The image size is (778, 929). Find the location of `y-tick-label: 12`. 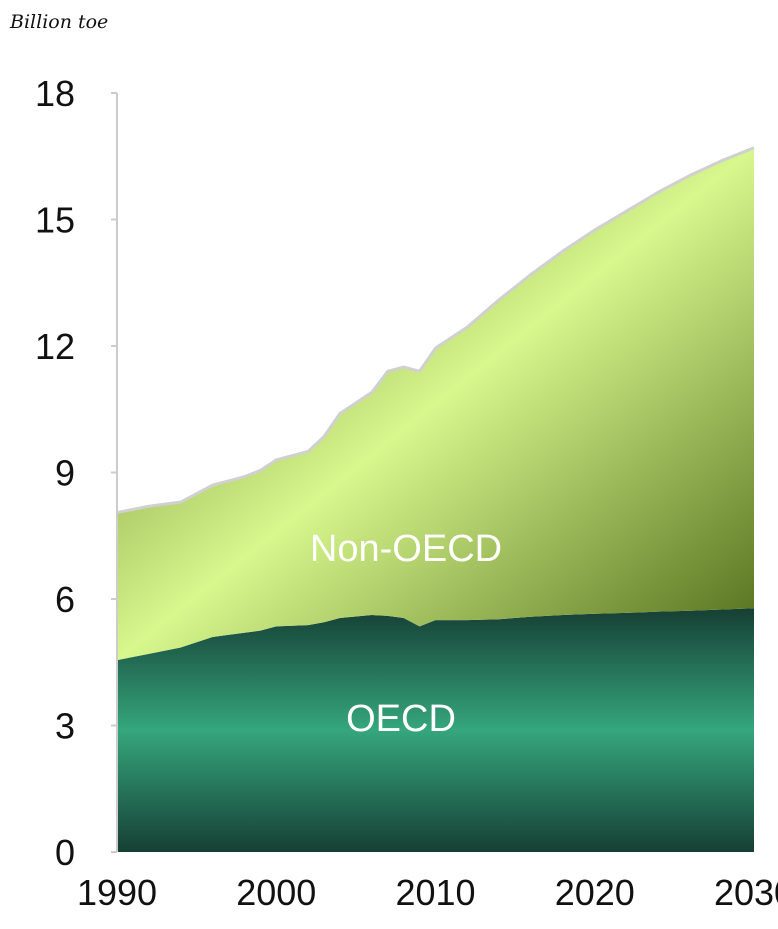

y-tick-label: 12 is located at coordinates (55, 346).